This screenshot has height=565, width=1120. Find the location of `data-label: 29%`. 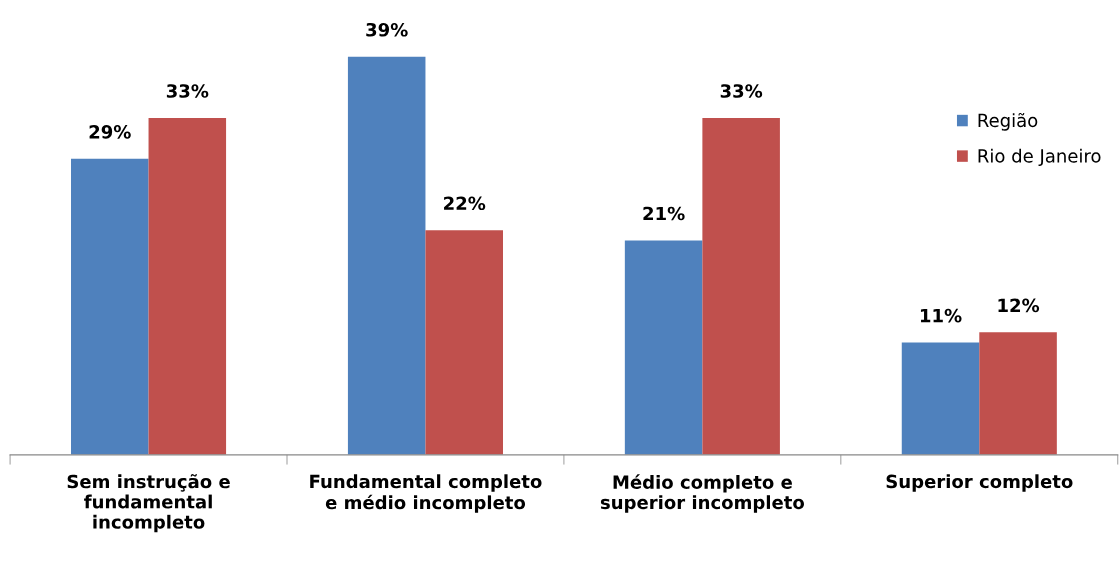

data-label: 29% is located at coordinates (110, 132).